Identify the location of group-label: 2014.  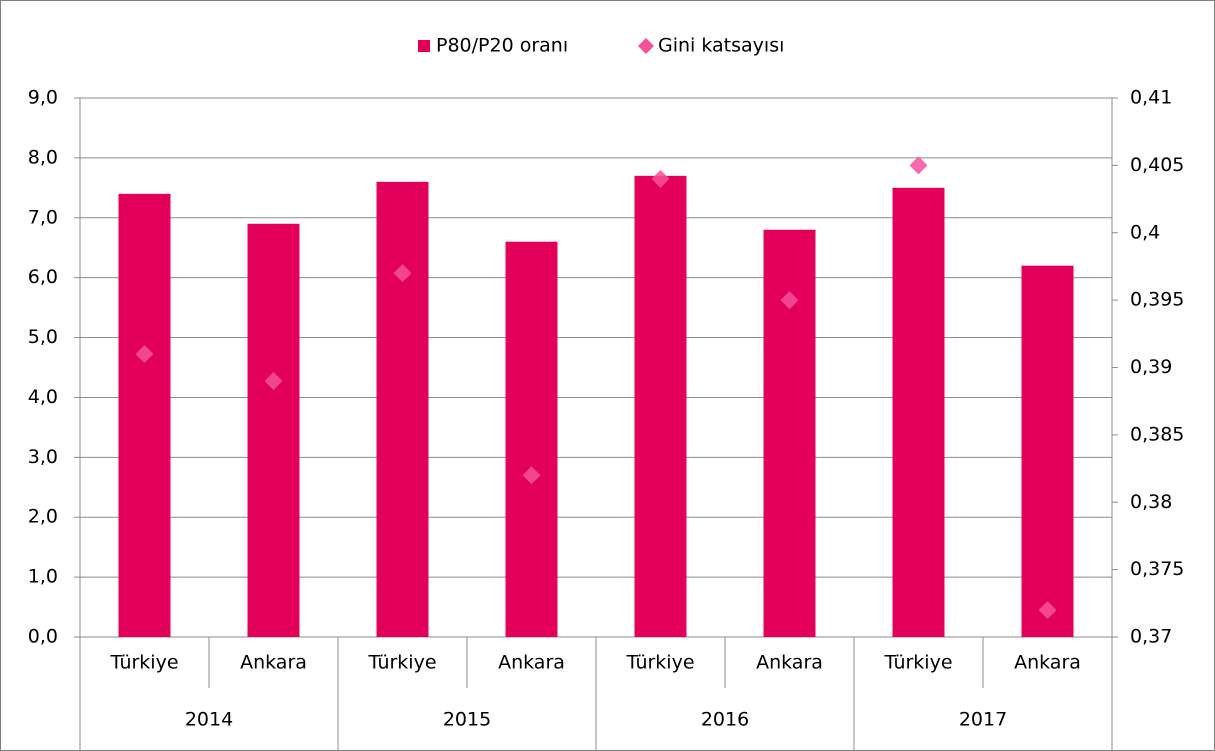
(209, 720).